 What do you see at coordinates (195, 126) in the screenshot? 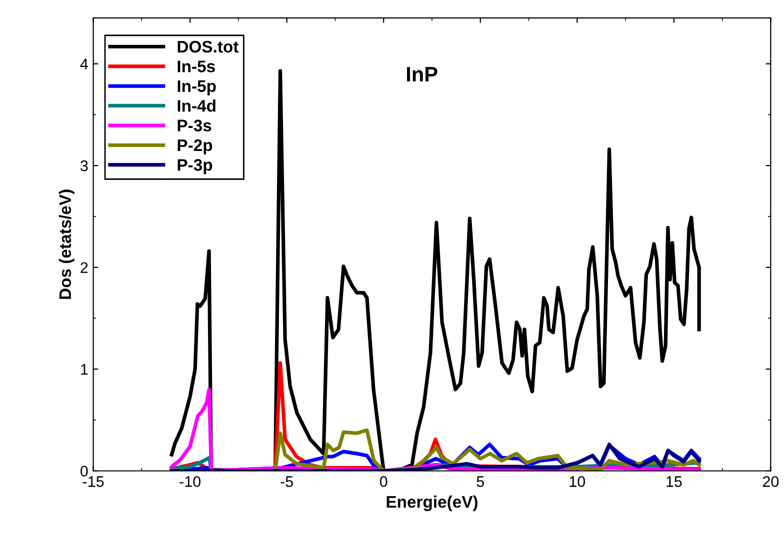
I see `legend-label: P-3s` at bounding box center [195, 126].